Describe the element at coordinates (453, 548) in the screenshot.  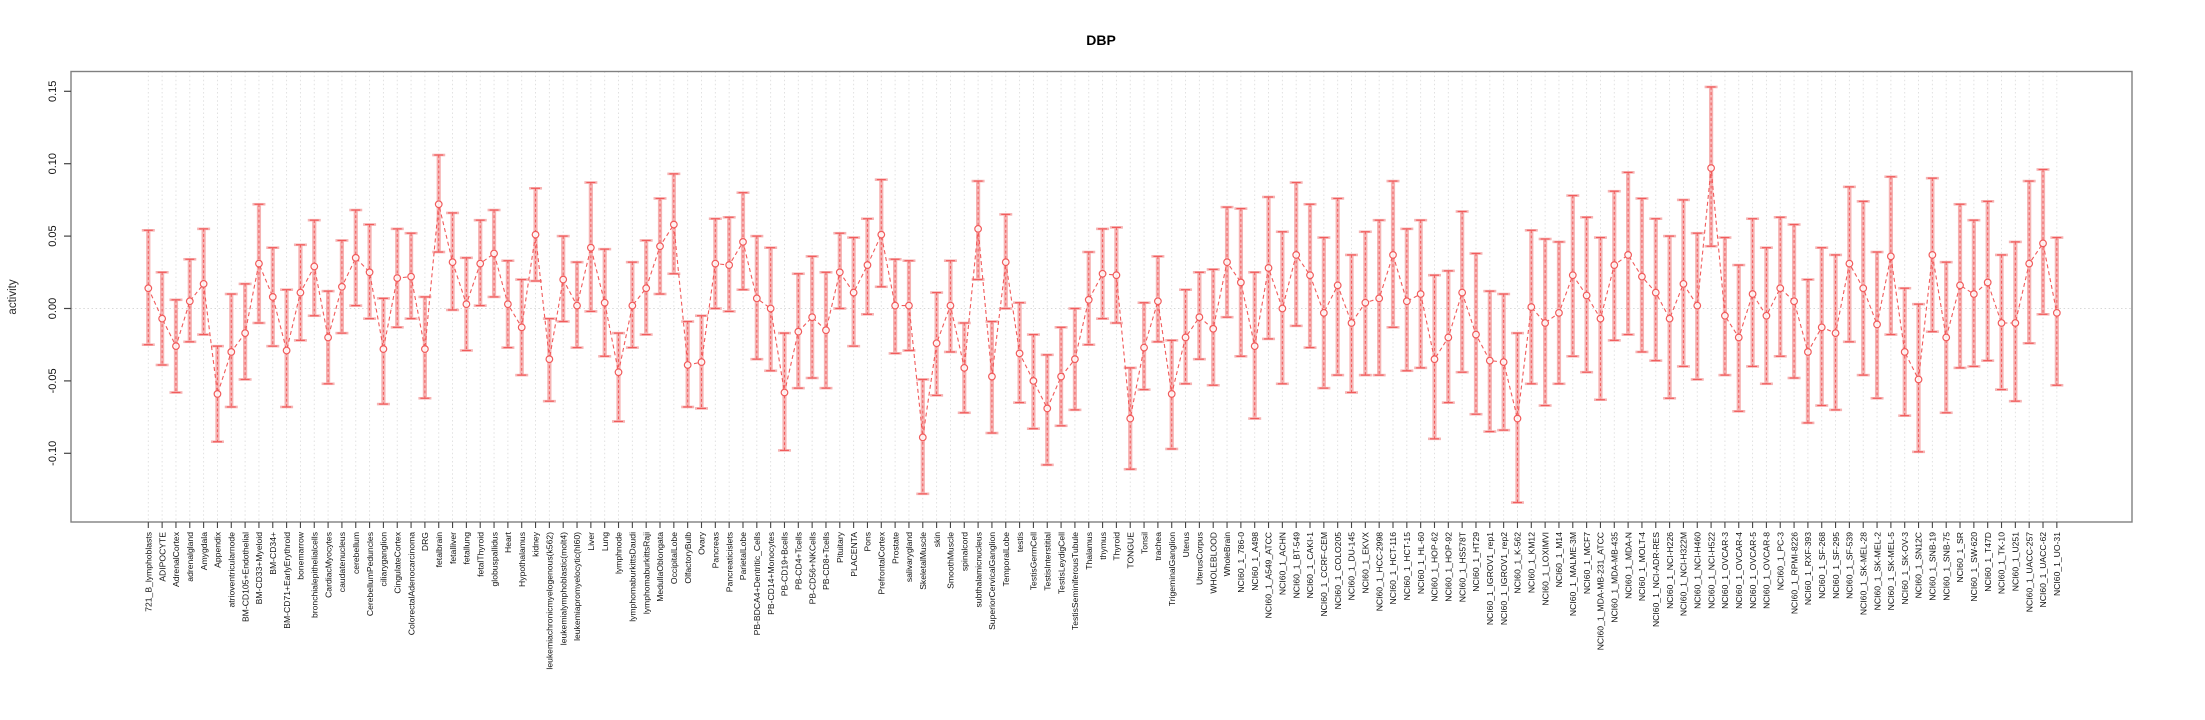
I see `x-tick-label: fetalliver` at that location.